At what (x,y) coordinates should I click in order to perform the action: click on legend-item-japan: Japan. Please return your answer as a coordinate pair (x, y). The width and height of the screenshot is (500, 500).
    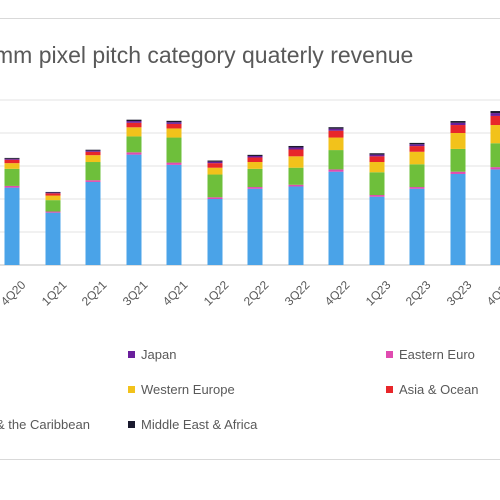
    Looking at the image, I should click on (152, 354).